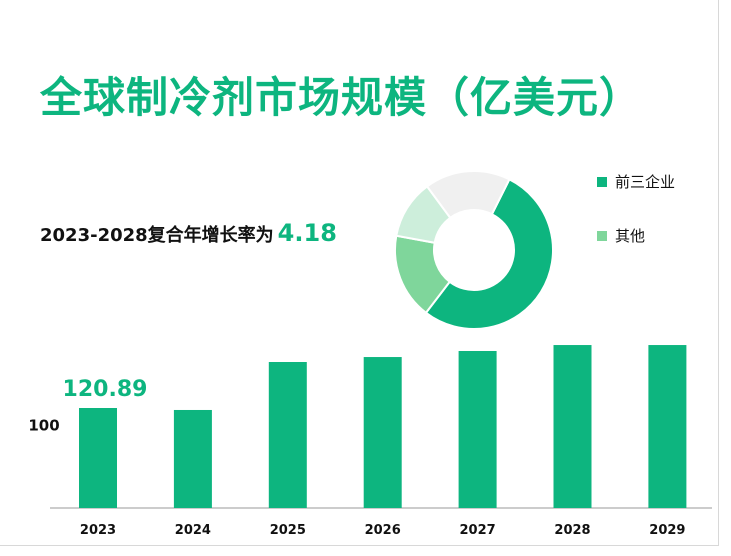  What do you see at coordinates (477, 429) in the screenshot?
I see `bar-2027` at bounding box center [477, 429].